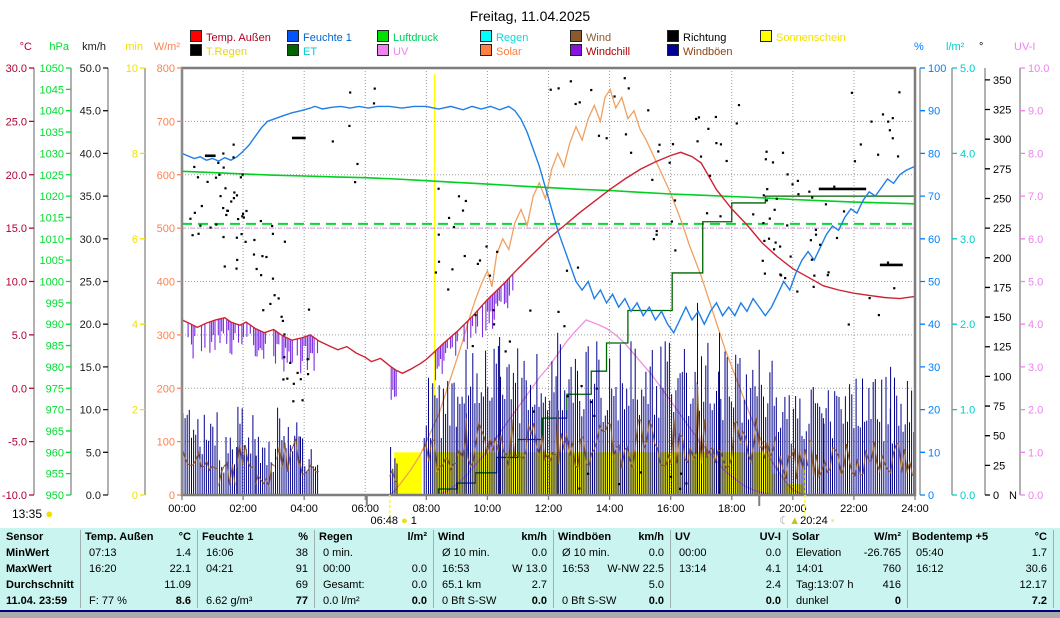 Image resolution: width=1060 pixels, height=618 pixels. I want to click on axis-text: 30.0, so click(90, 240).